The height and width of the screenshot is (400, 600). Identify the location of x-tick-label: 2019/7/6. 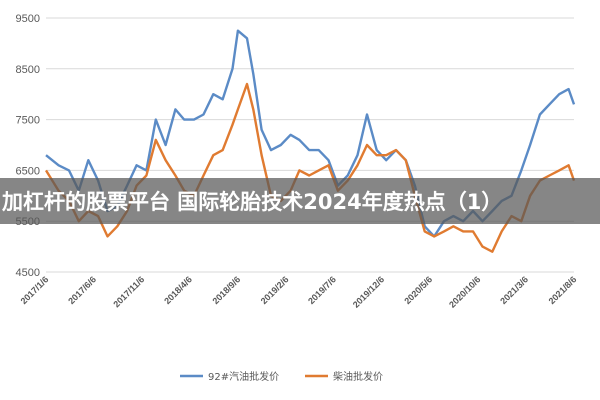
(322, 290).